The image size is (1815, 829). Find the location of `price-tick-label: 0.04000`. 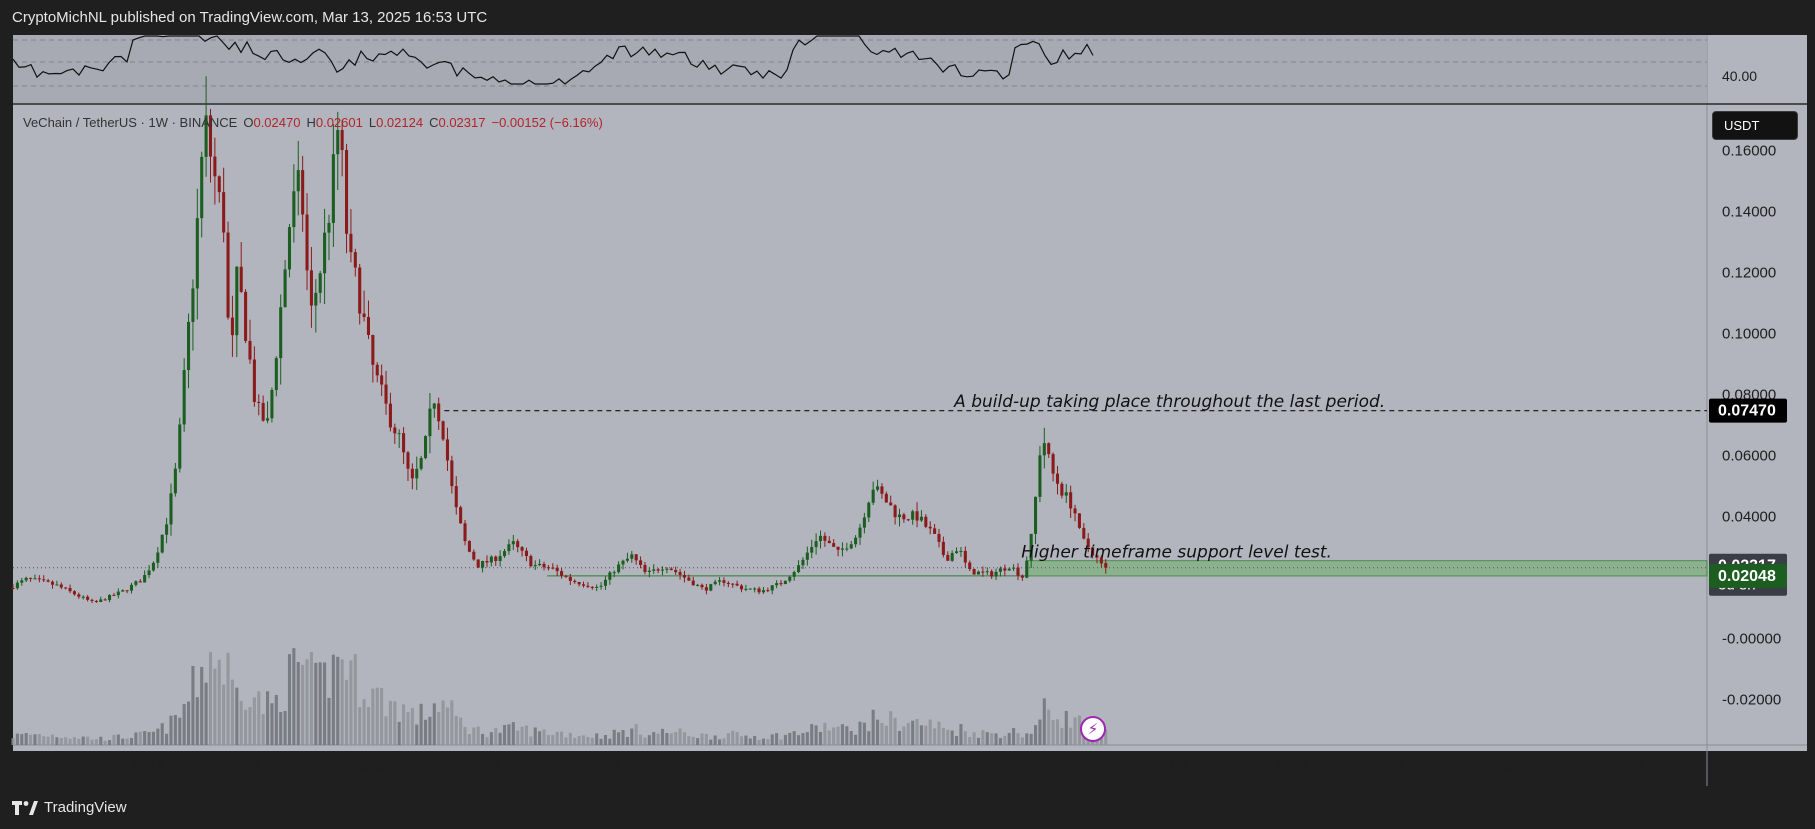

price-tick-label: 0.04000 is located at coordinates (1749, 516).